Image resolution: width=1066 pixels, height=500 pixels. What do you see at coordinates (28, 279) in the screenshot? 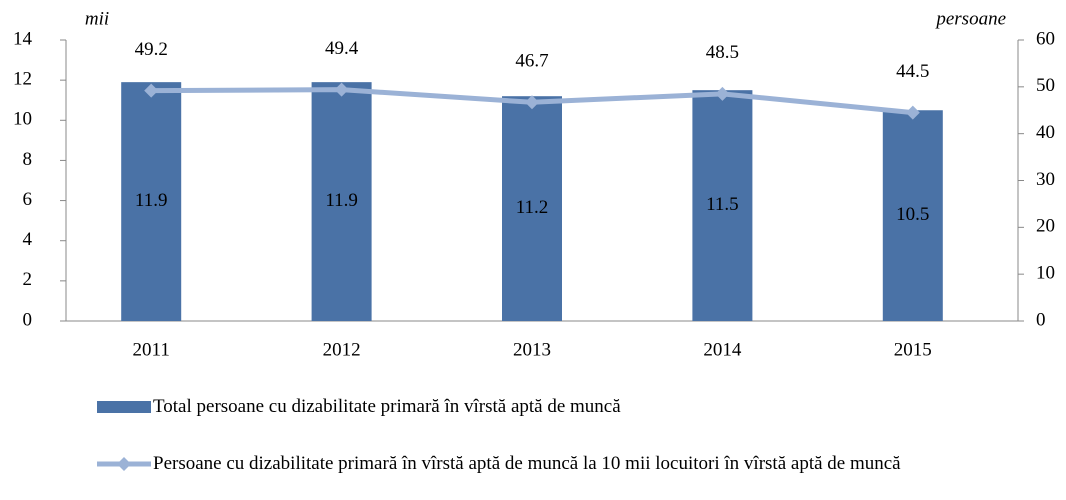
I see `y-tick-label: 2` at bounding box center [28, 279].